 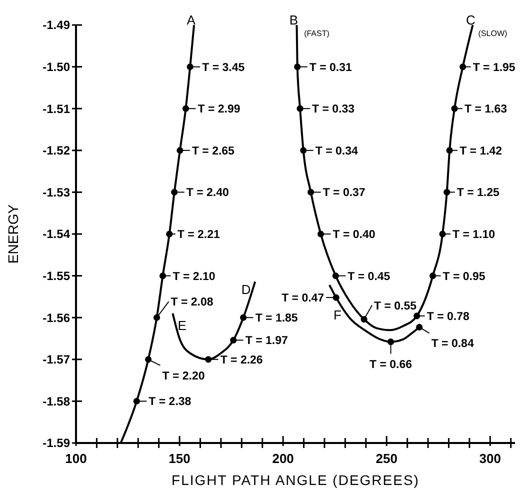 I want to click on annotation: T = 0.31, so click(x=330, y=68).